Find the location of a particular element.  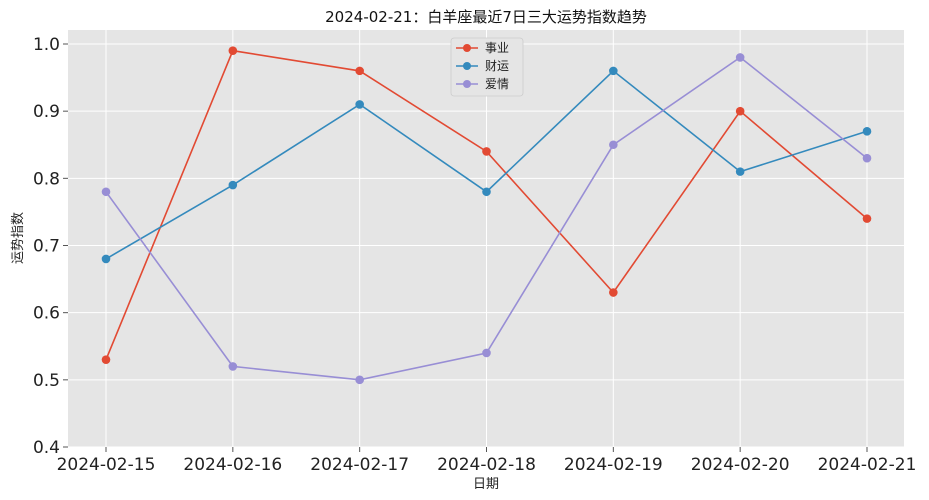

x-tick-label: 2024-02-15 is located at coordinates (106, 465).